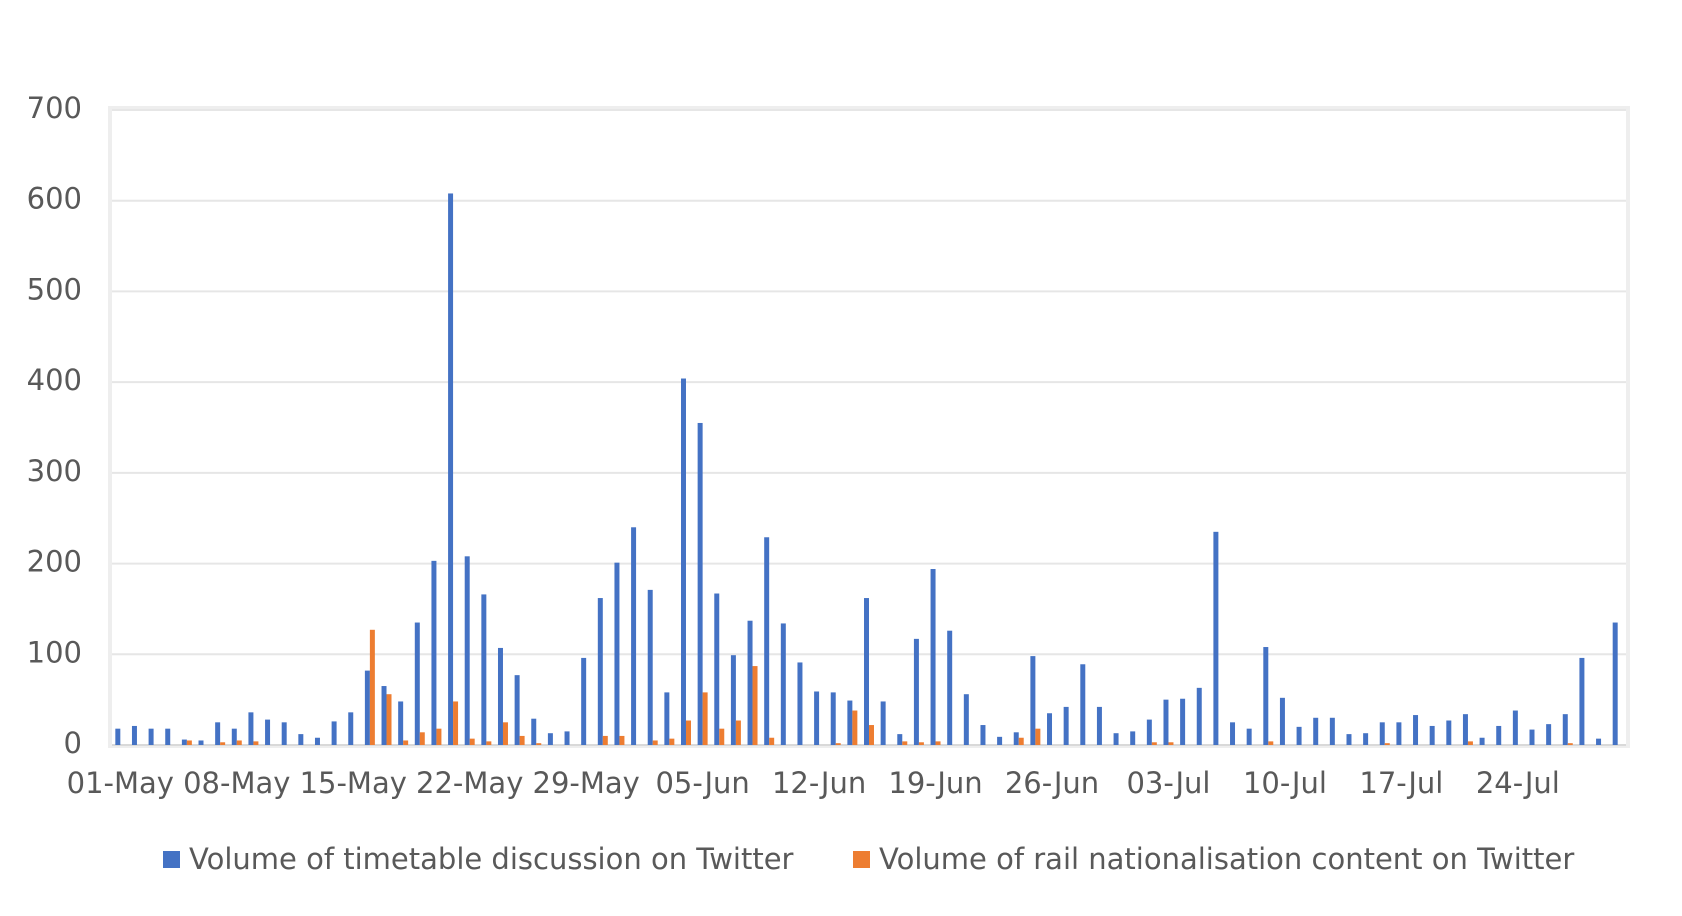  What do you see at coordinates (54, 108) in the screenshot?
I see `y-tick-label: 700` at bounding box center [54, 108].